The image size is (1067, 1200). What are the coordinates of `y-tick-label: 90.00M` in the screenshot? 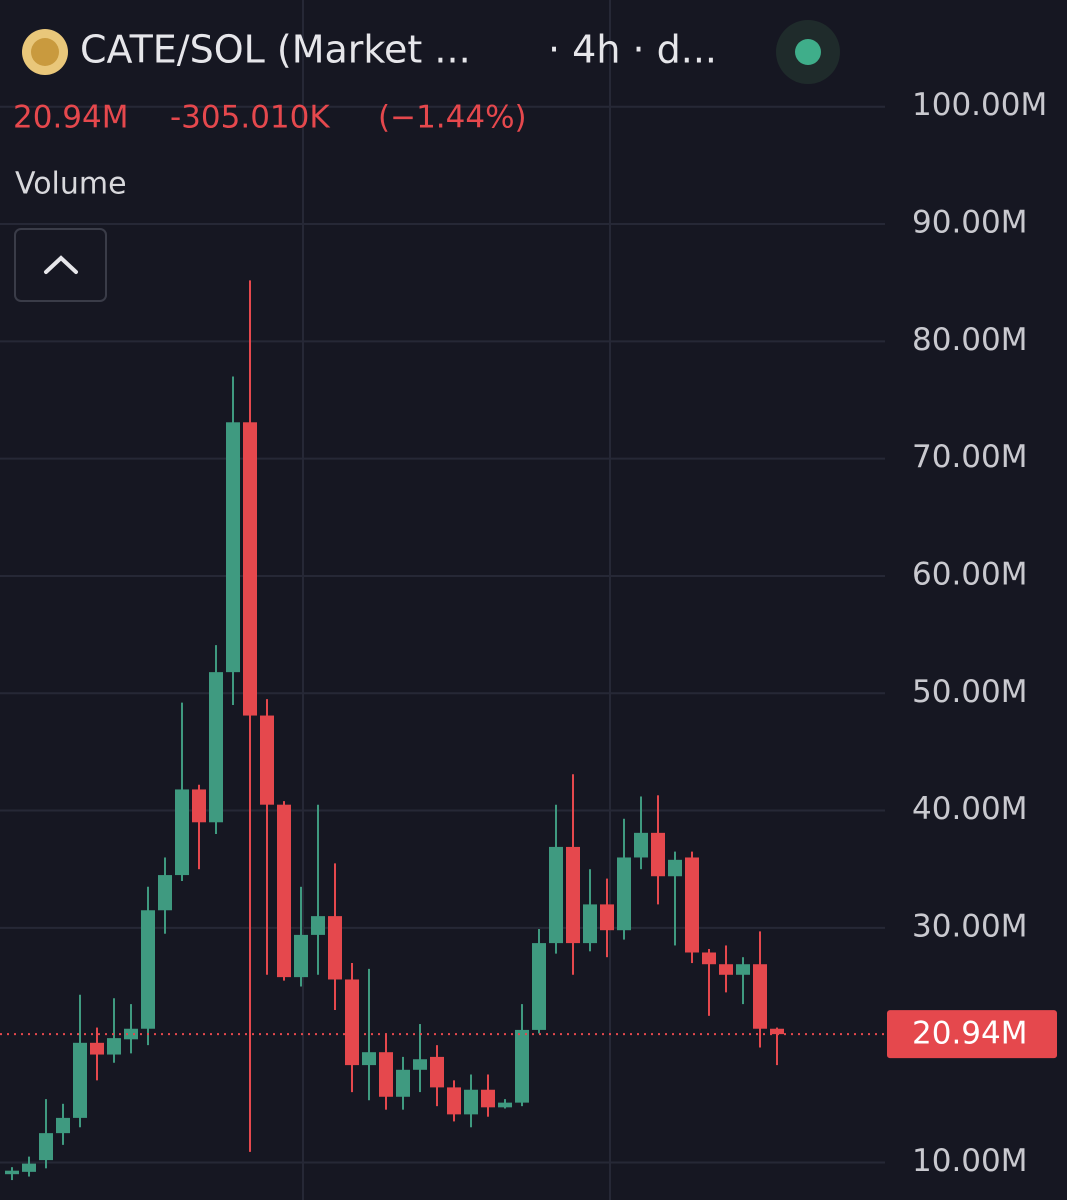 It's located at (970, 223).